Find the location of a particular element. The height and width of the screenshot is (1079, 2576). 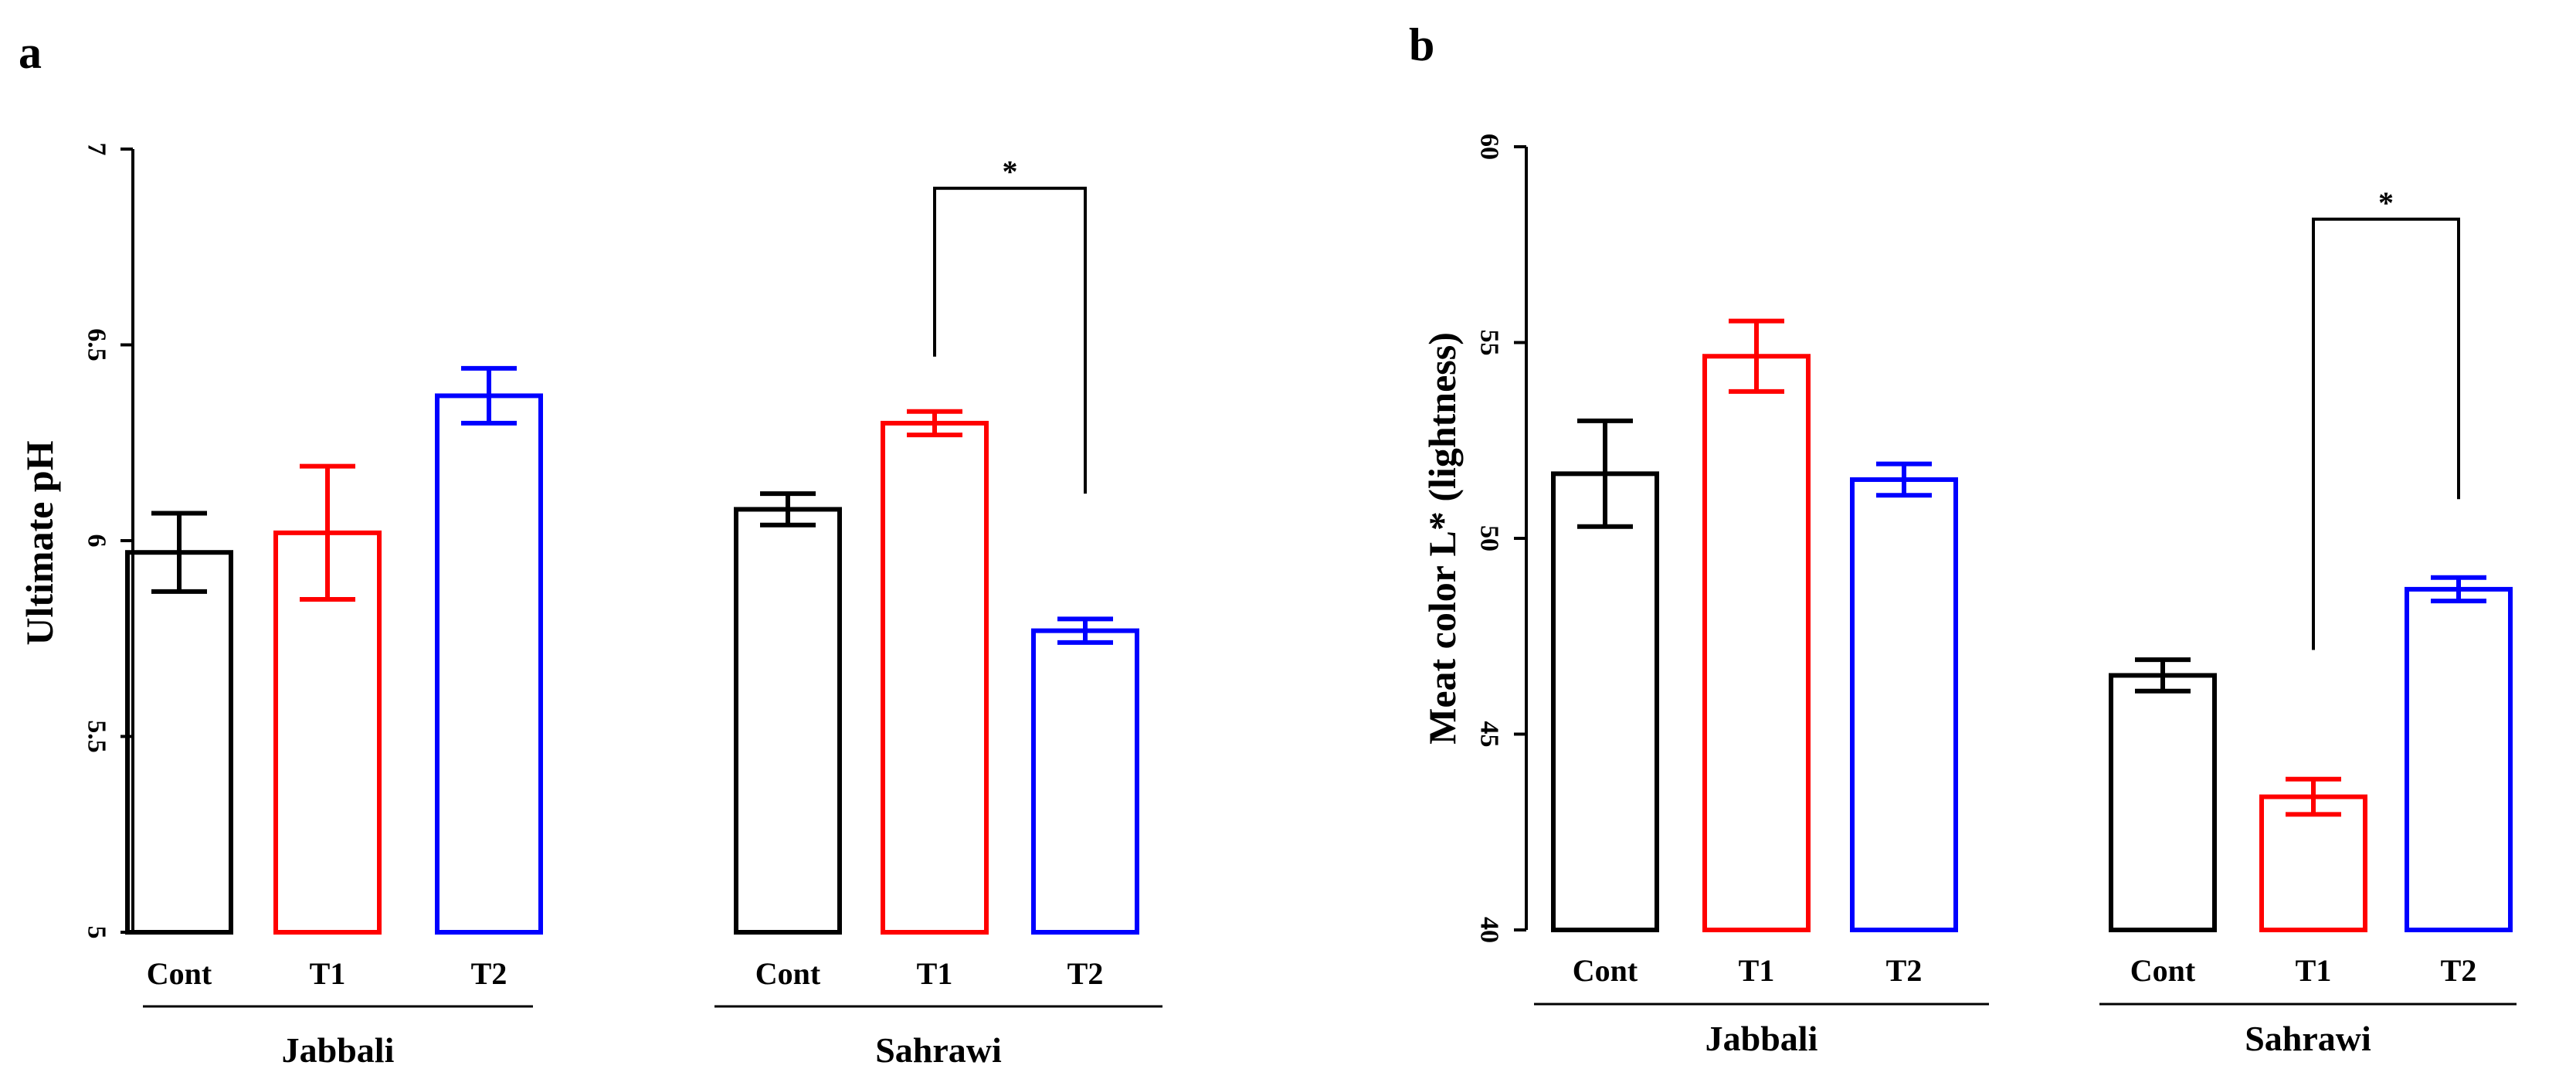

y-tick-label: 5.5 is located at coordinates (97, 736).